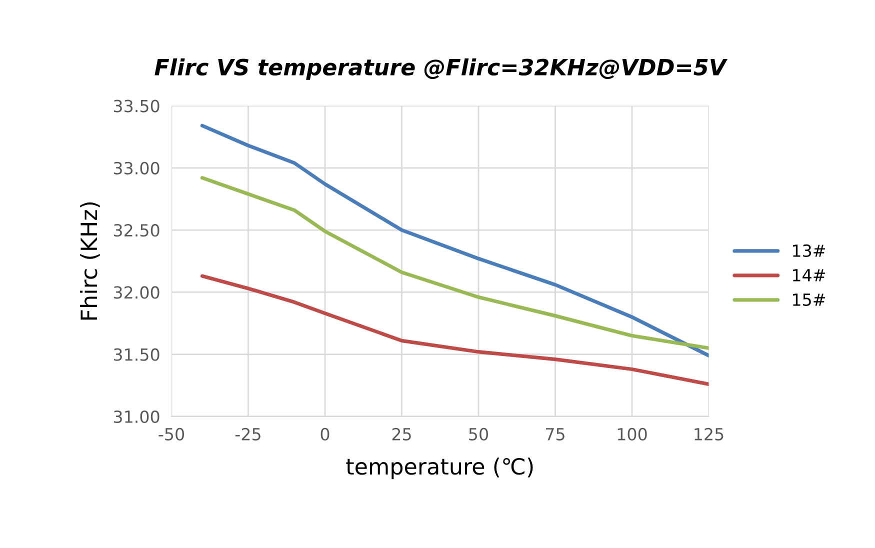  What do you see at coordinates (809, 300) in the screenshot?
I see `legend-label: 15#` at bounding box center [809, 300].